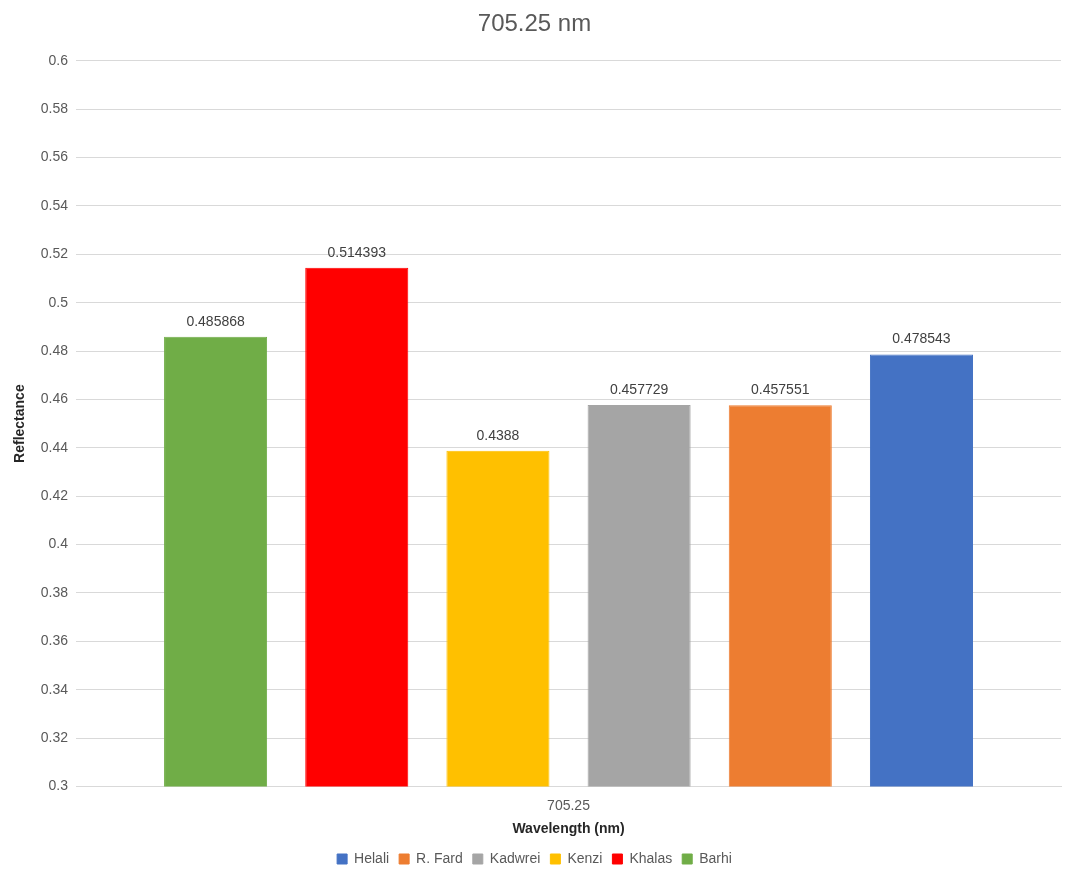 The height and width of the screenshot is (880, 1065). Describe the element at coordinates (19, 423) in the screenshot. I see `y-axis-title: Reflectance` at that location.